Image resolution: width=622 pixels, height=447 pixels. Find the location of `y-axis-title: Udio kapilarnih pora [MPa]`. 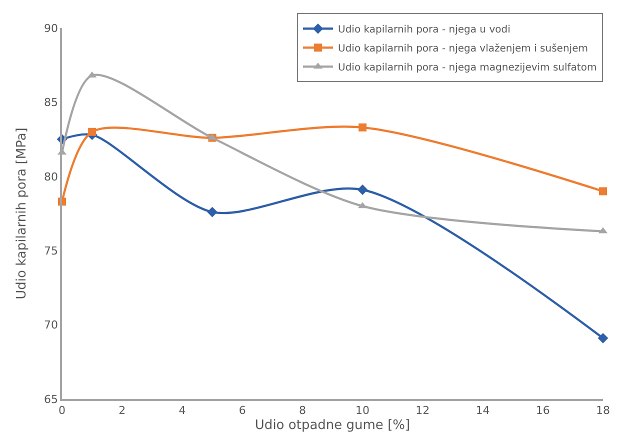

y-axis-title: Udio kapilarnih pora [MPa] is located at coordinates (22, 214).